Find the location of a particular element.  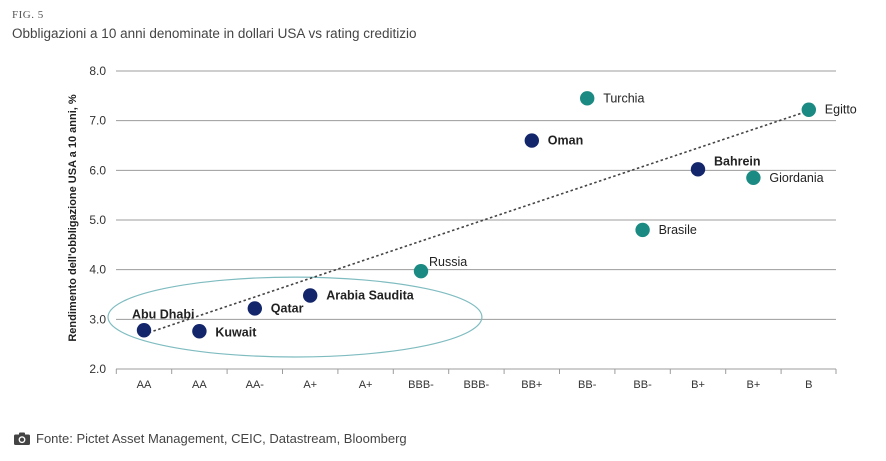

y-tick-label: 6.0 is located at coordinates (97, 170).